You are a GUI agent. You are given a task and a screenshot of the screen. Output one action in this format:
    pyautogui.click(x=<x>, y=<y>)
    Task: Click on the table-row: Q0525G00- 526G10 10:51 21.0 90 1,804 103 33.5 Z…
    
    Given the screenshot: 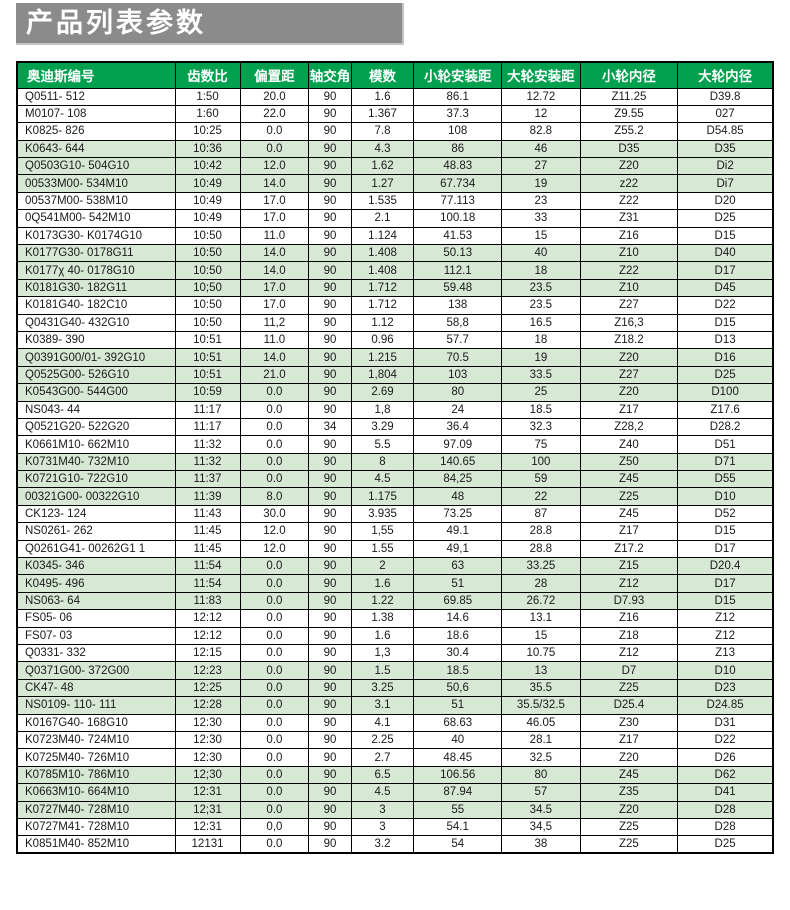 What is the action you would take?
    pyautogui.click(x=395, y=375)
    